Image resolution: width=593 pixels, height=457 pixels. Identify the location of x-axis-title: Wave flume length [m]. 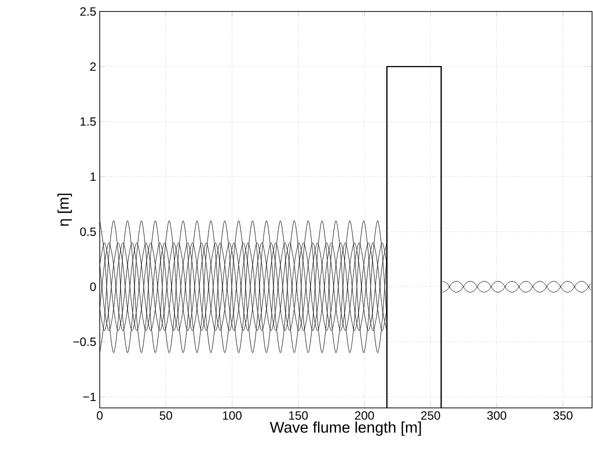
(345, 429).